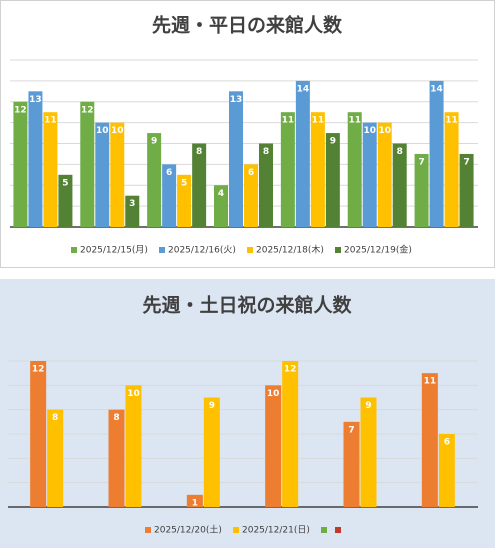 The image size is (495, 548). Describe the element at coordinates (202, 250) in the screenshot. I see `legend-label: 2025/12/16(火)` at that location.